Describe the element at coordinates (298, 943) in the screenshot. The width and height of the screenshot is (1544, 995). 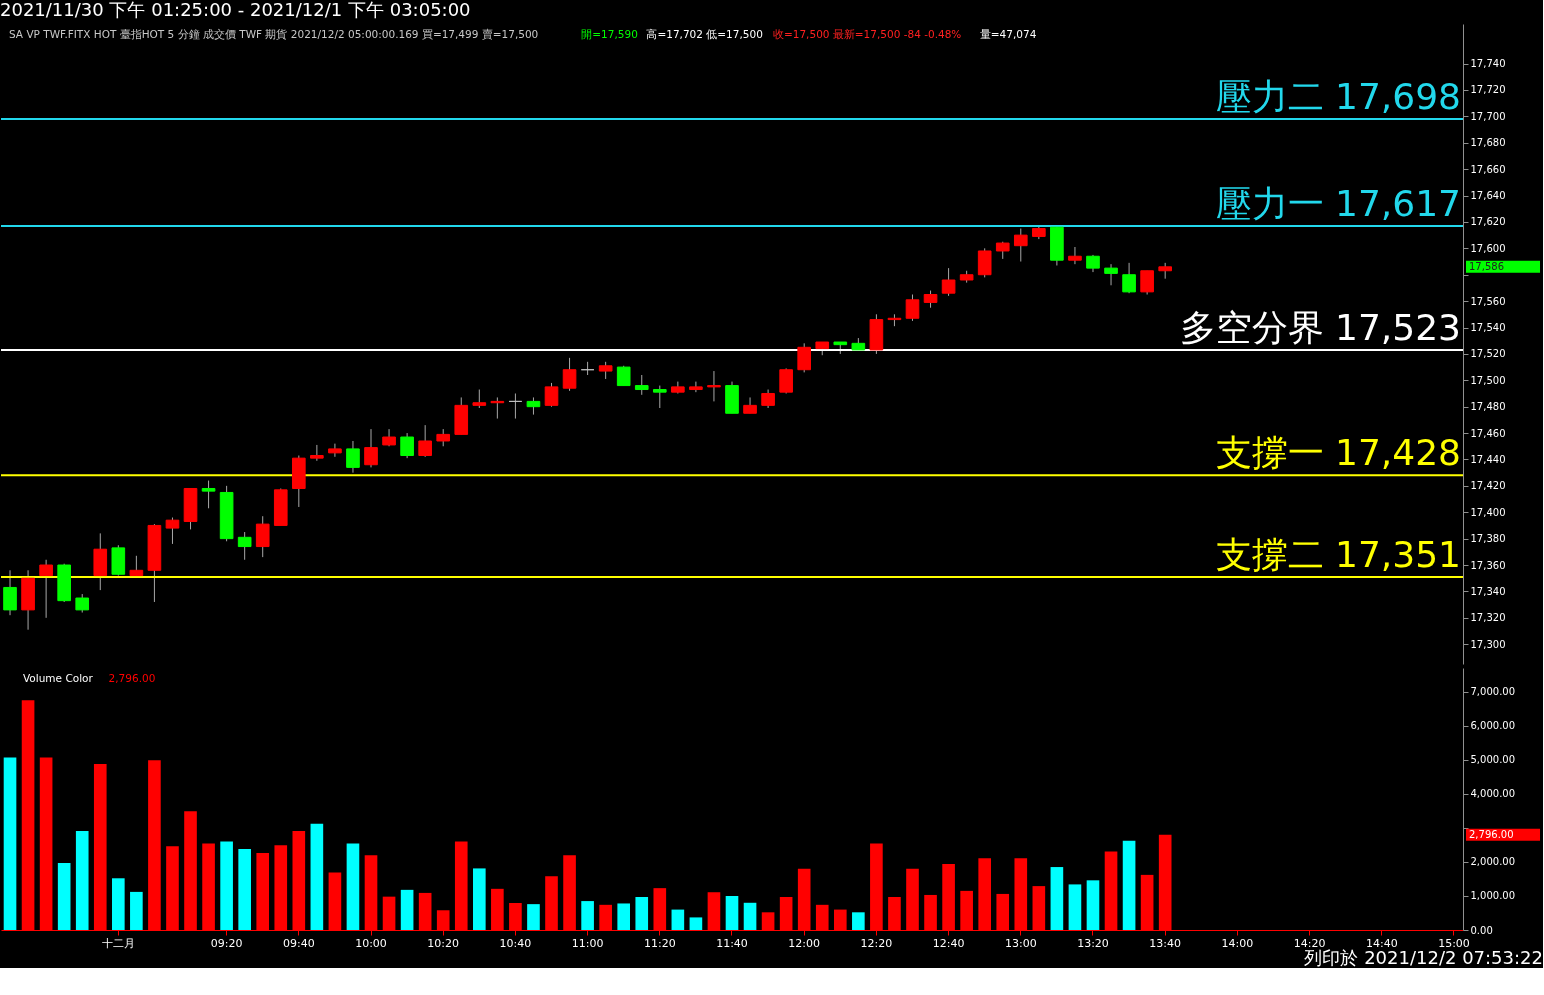
I see `x-tick-label: 09:40` at that location.